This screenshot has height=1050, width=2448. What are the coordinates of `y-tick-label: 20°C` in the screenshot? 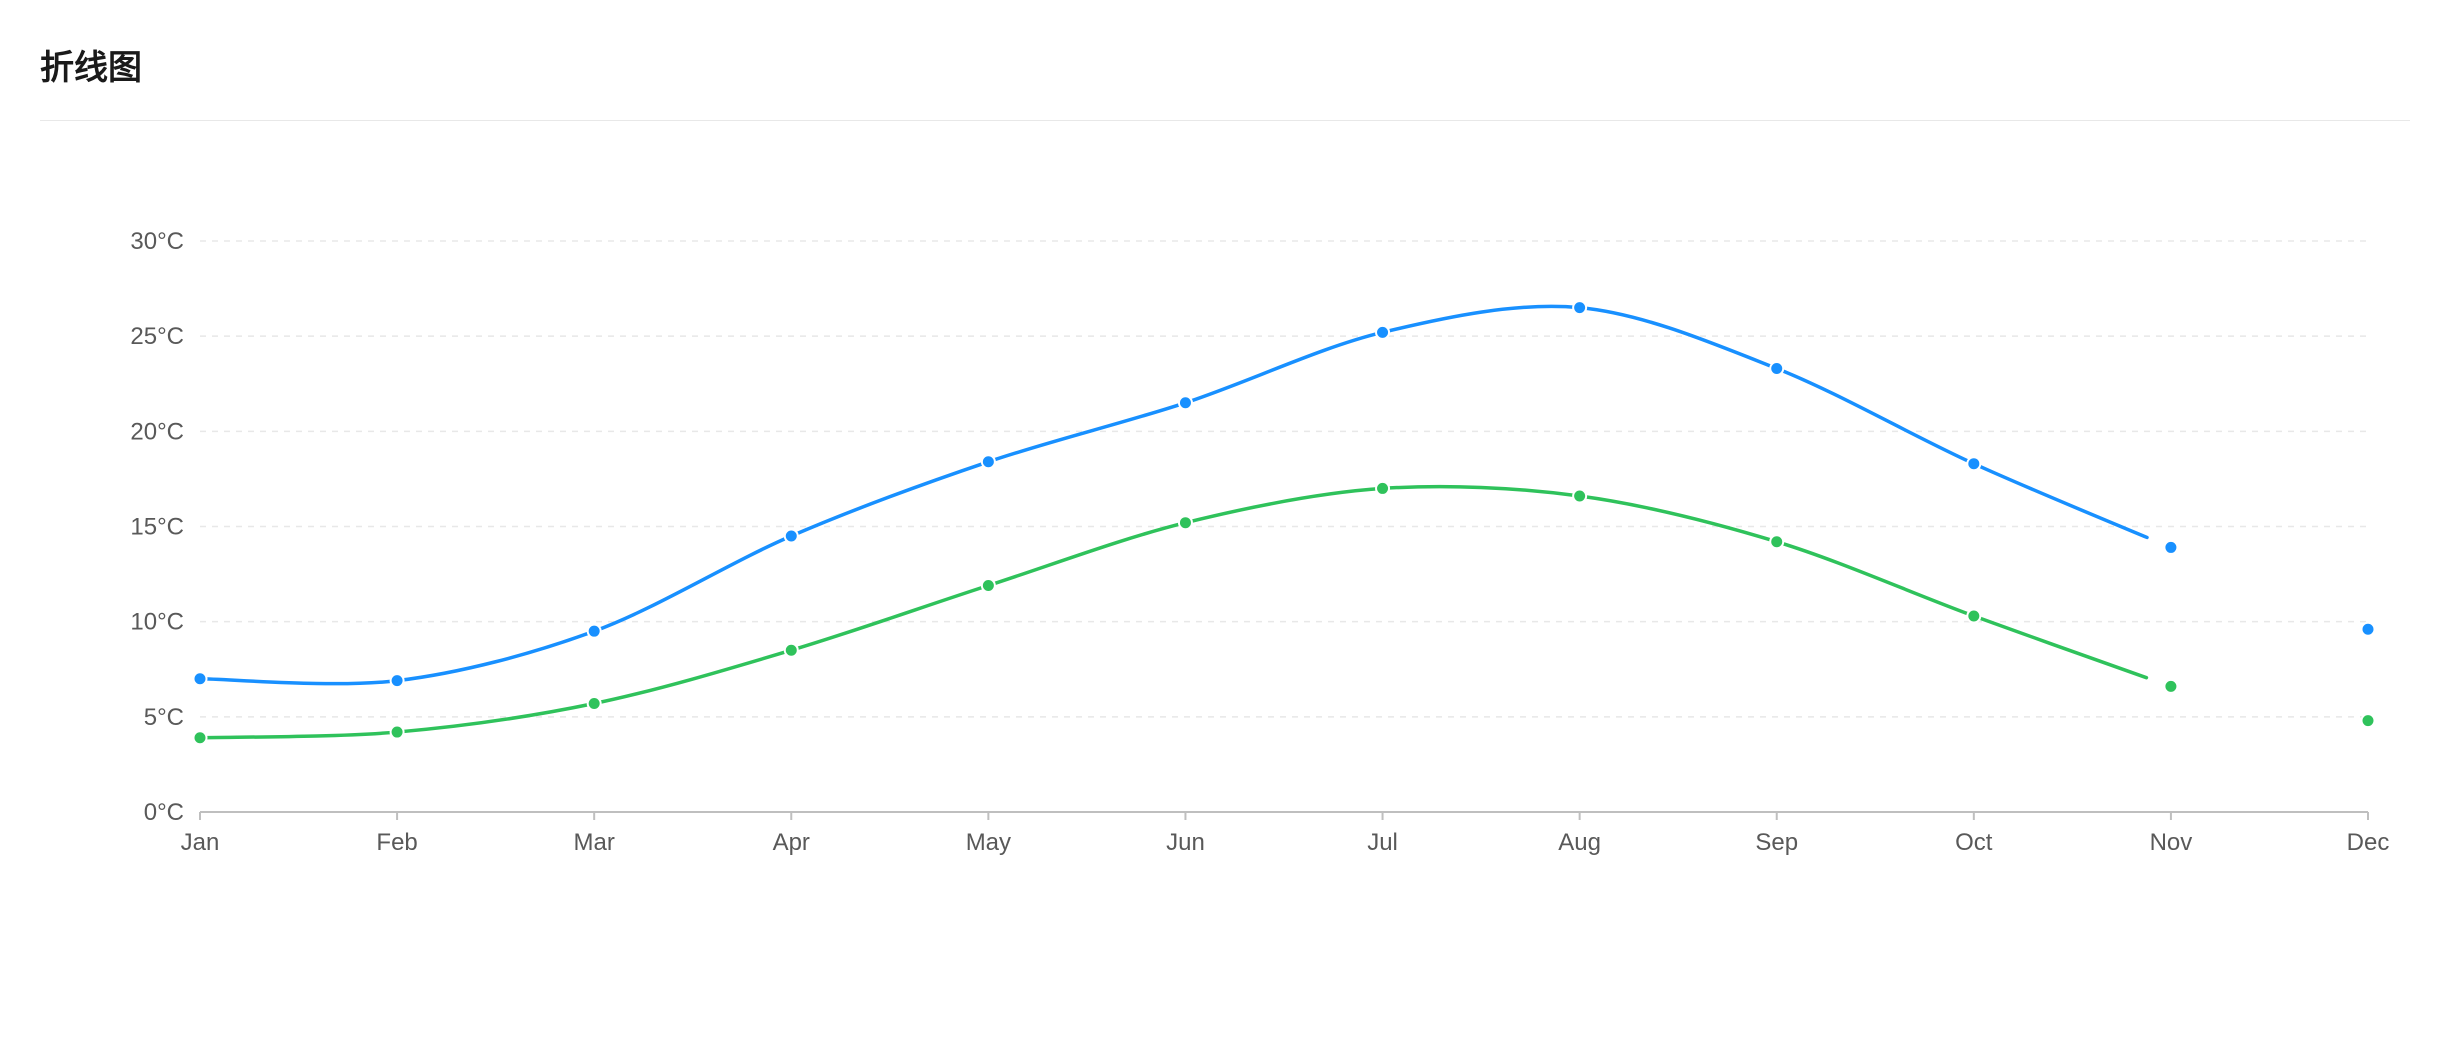 It's located at (157, 431).